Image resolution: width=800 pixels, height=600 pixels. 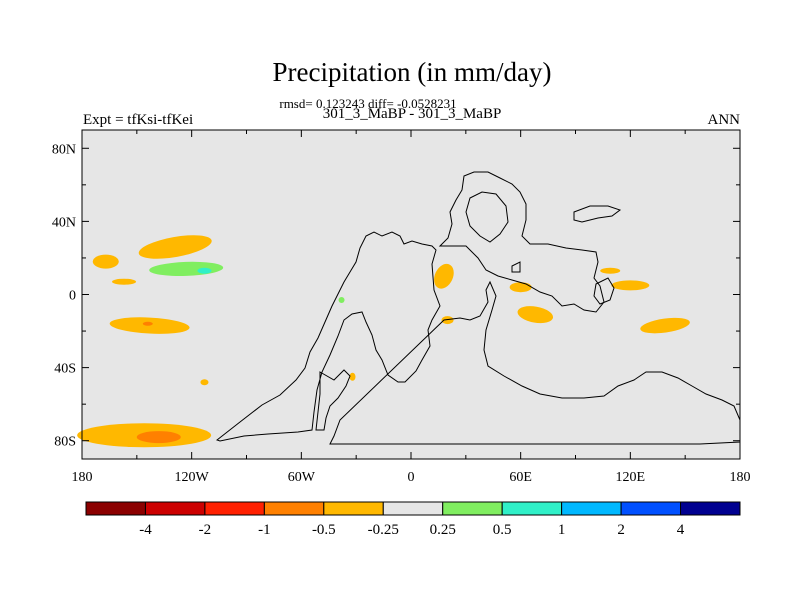 I want to click on colorbar-label: 4, so click(x=681, y=530).